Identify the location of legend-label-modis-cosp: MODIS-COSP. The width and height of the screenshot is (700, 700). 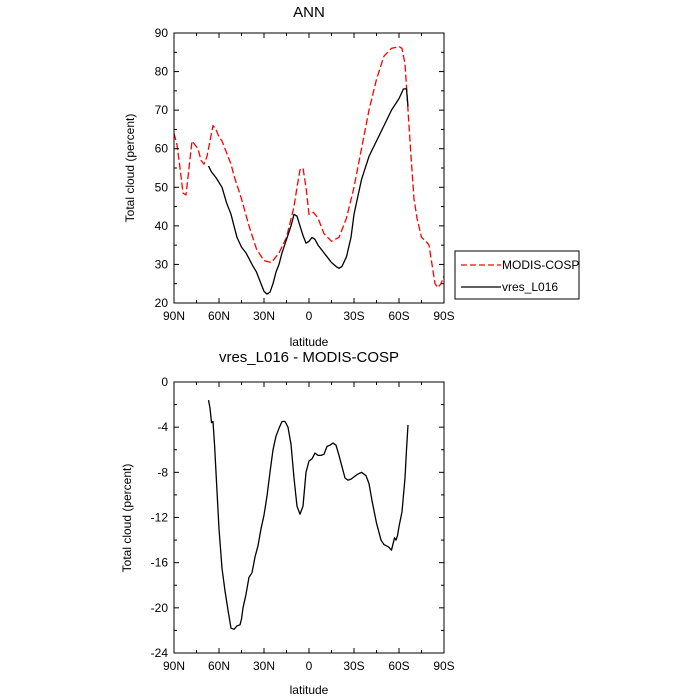
(540, 265).